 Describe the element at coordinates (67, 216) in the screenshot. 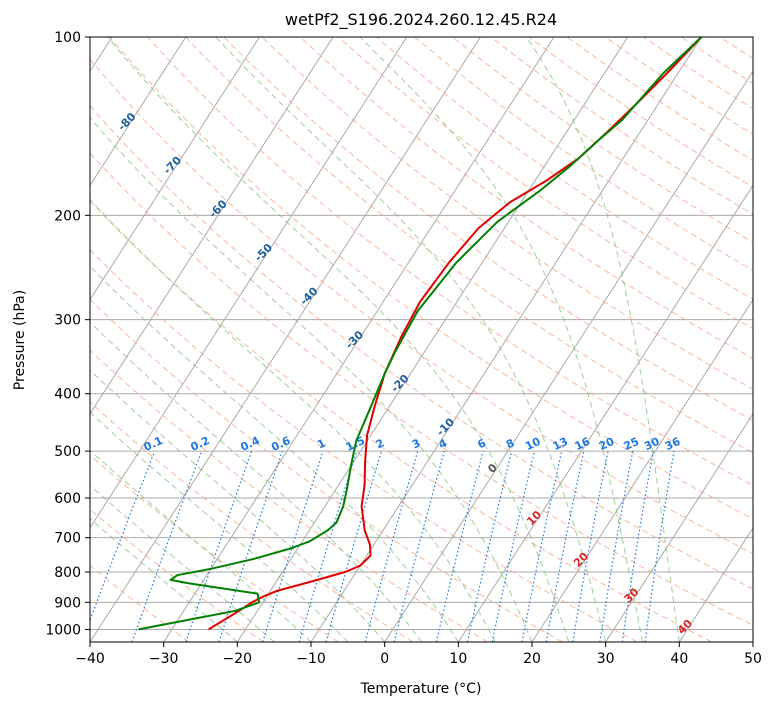

I see `y-tick-label: 200` at that location.